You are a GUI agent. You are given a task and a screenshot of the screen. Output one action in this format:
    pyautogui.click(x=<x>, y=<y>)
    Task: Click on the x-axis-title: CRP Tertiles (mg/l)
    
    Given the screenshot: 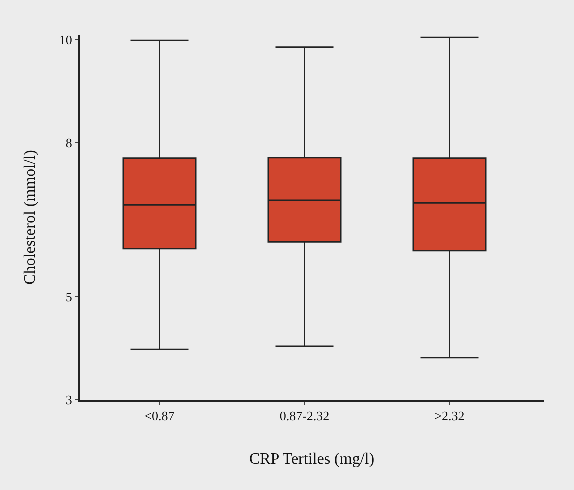 What is the action you would take?
    pyautogui.click(x=312, y=459)
    